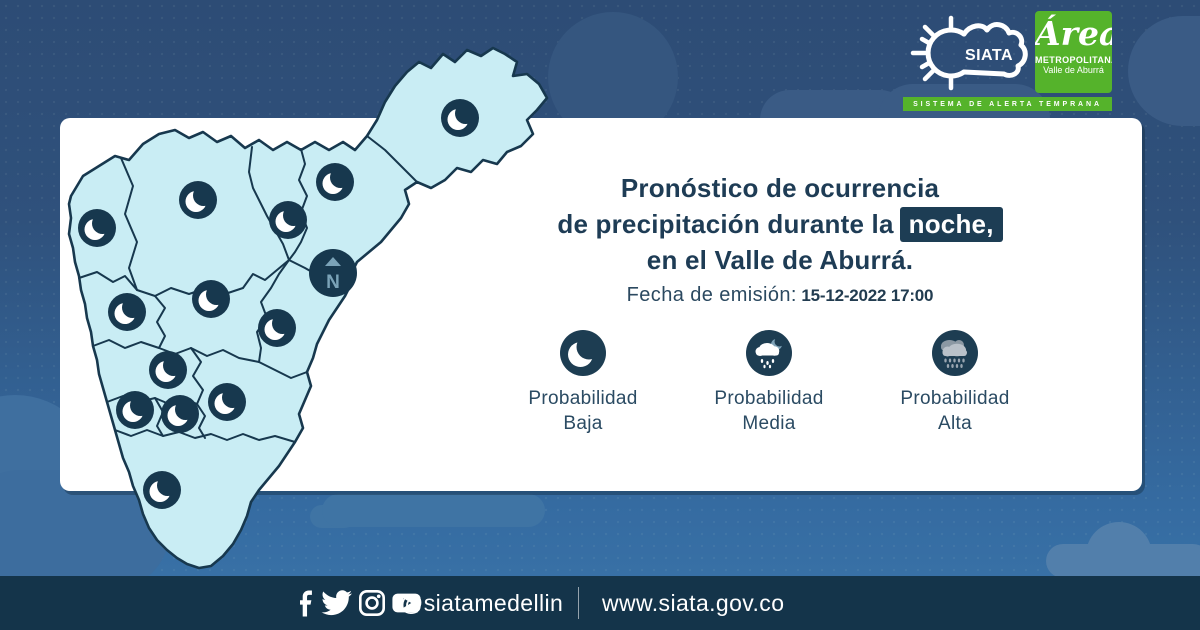  What do you see at coordinates (482, 602) in the screenshot?
I see `social-handle: @siatamedellin` at bounding box center [482, 602].